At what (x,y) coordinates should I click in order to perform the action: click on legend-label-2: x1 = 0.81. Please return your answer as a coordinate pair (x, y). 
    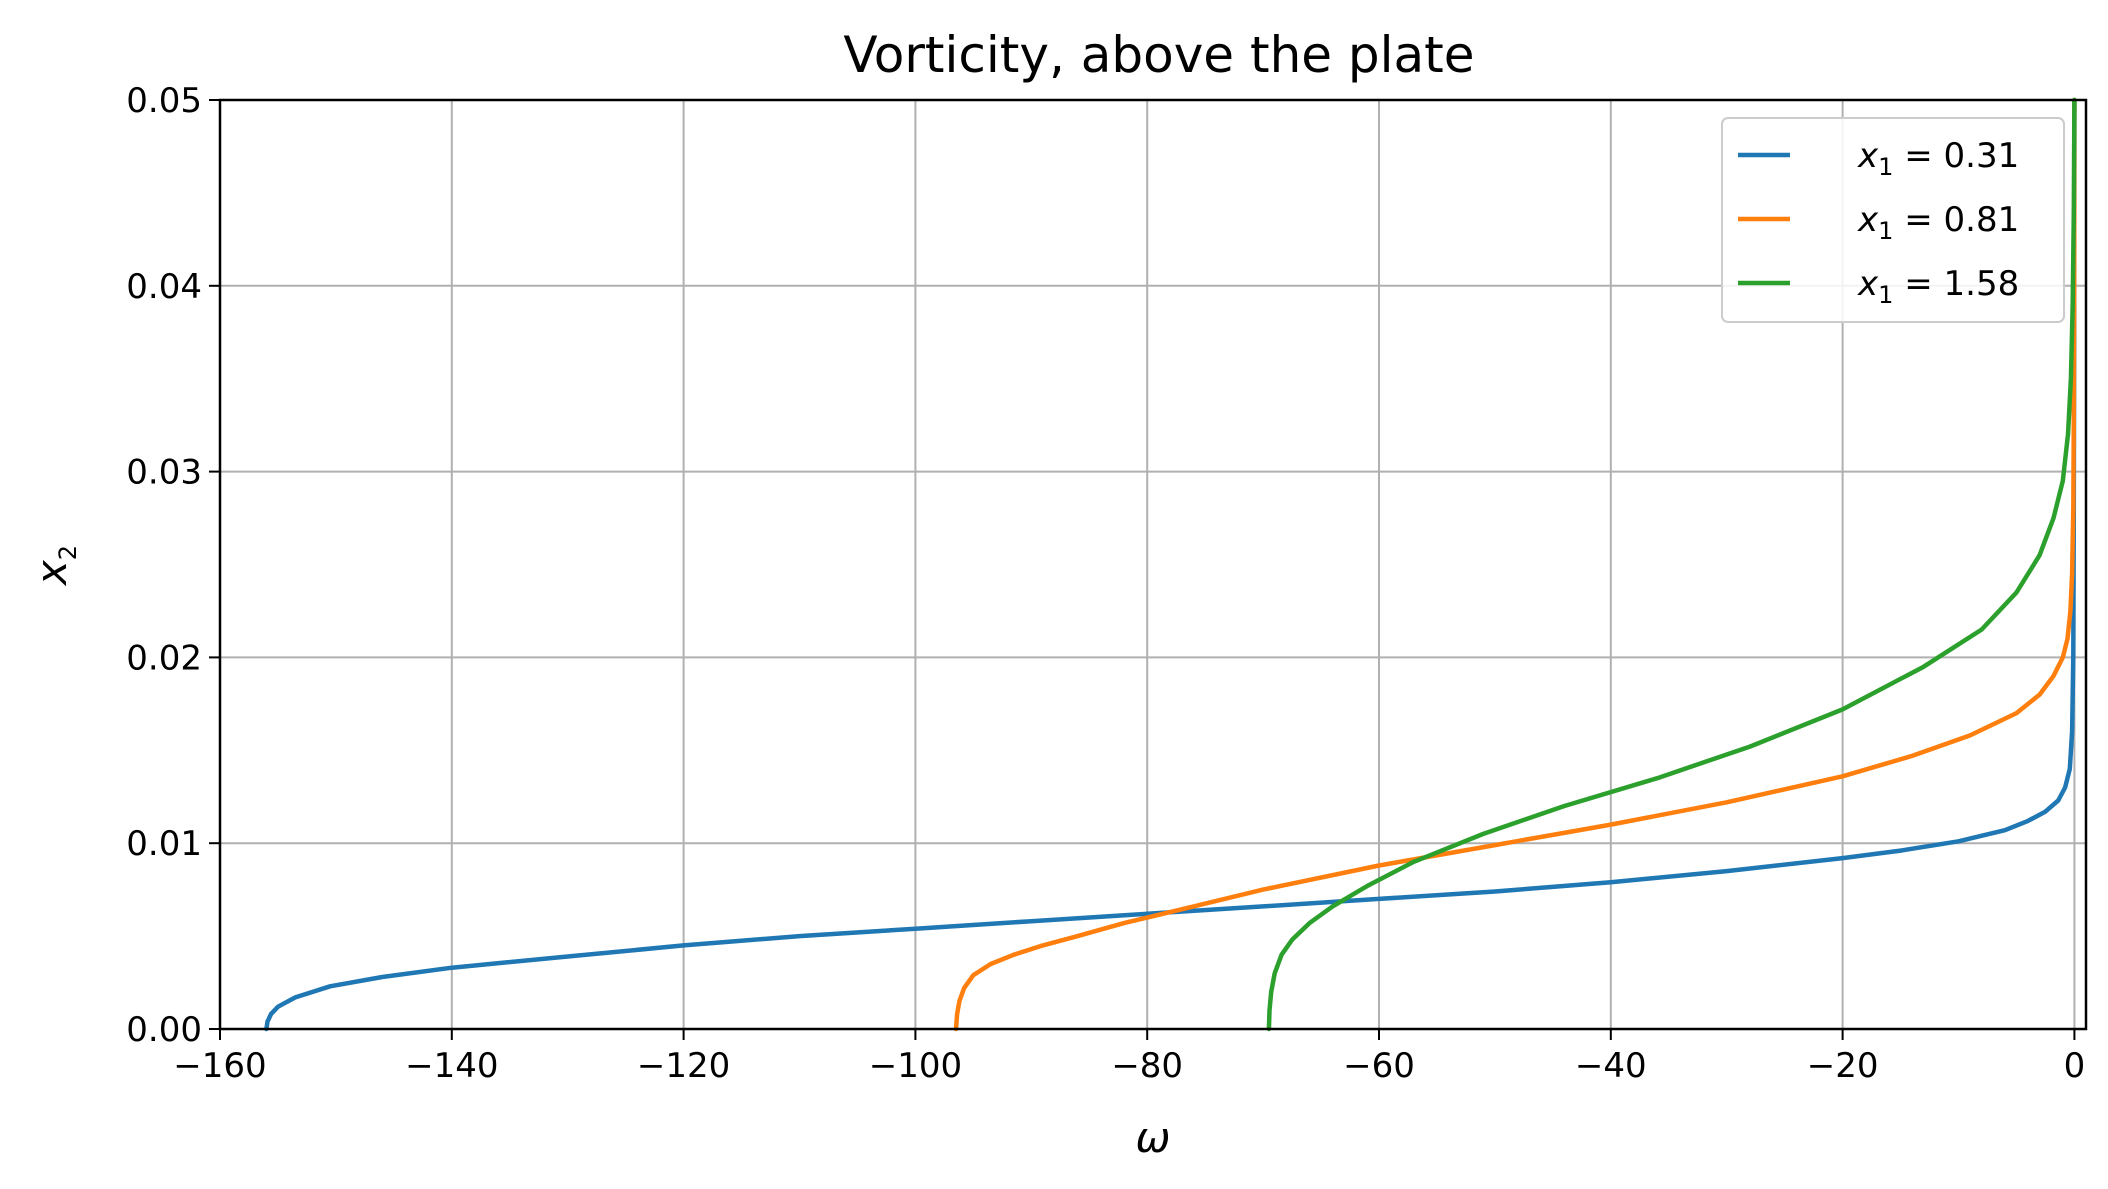
    Looking at the image, I should click on (1938, 222).